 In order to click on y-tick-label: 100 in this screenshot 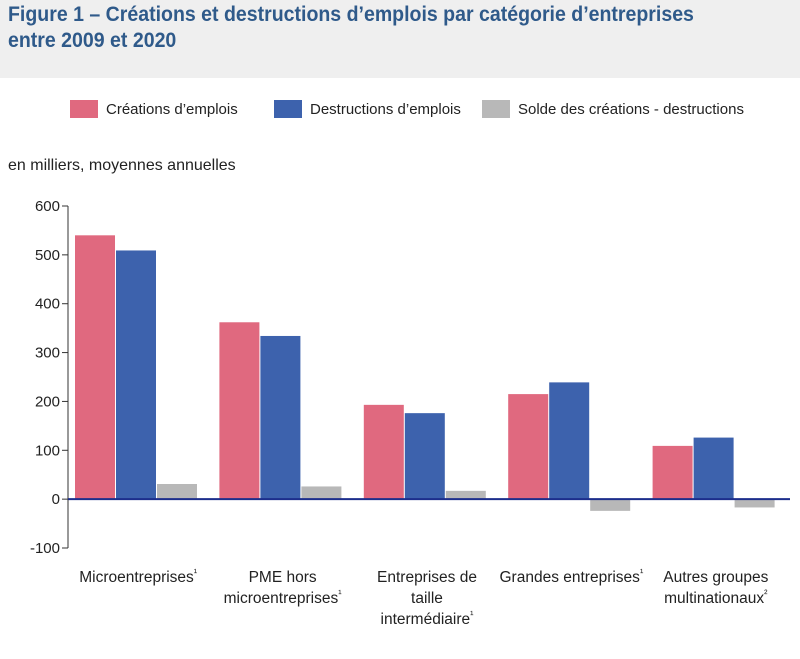, I will do `click(47, 450)`.